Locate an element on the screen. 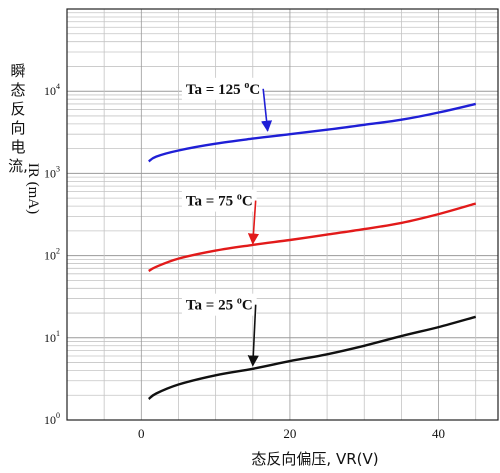 The width and height of the screenshot is (500, 473). x-axis-label-wrap: 态反向偏压, VR(V) is located at coordinates (250, 458).